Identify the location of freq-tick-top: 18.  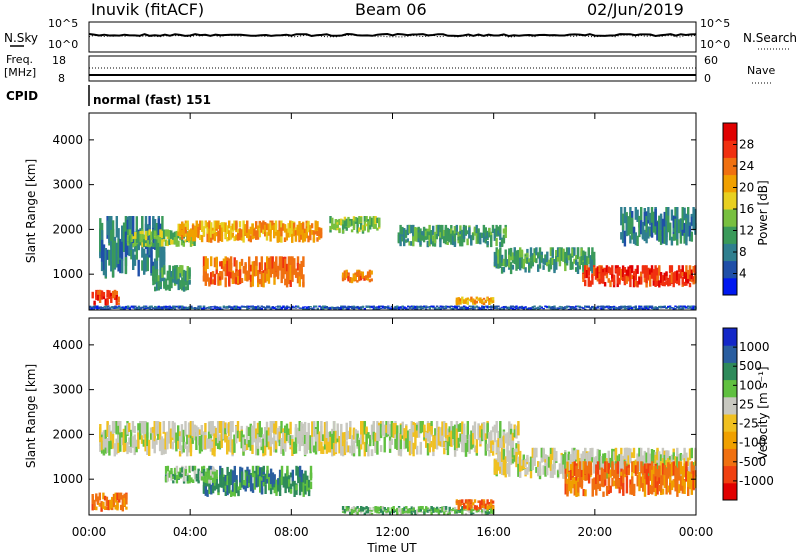
(59, 60).